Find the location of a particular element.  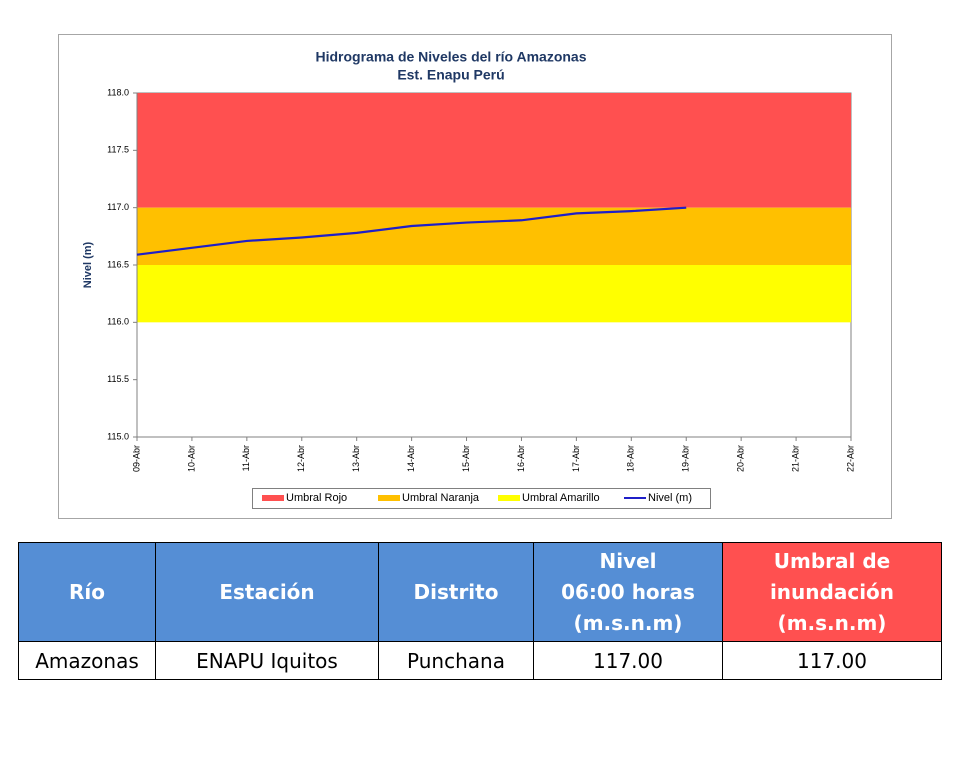

y-tick-label: 116.5 is located at coordinates (118, 264).